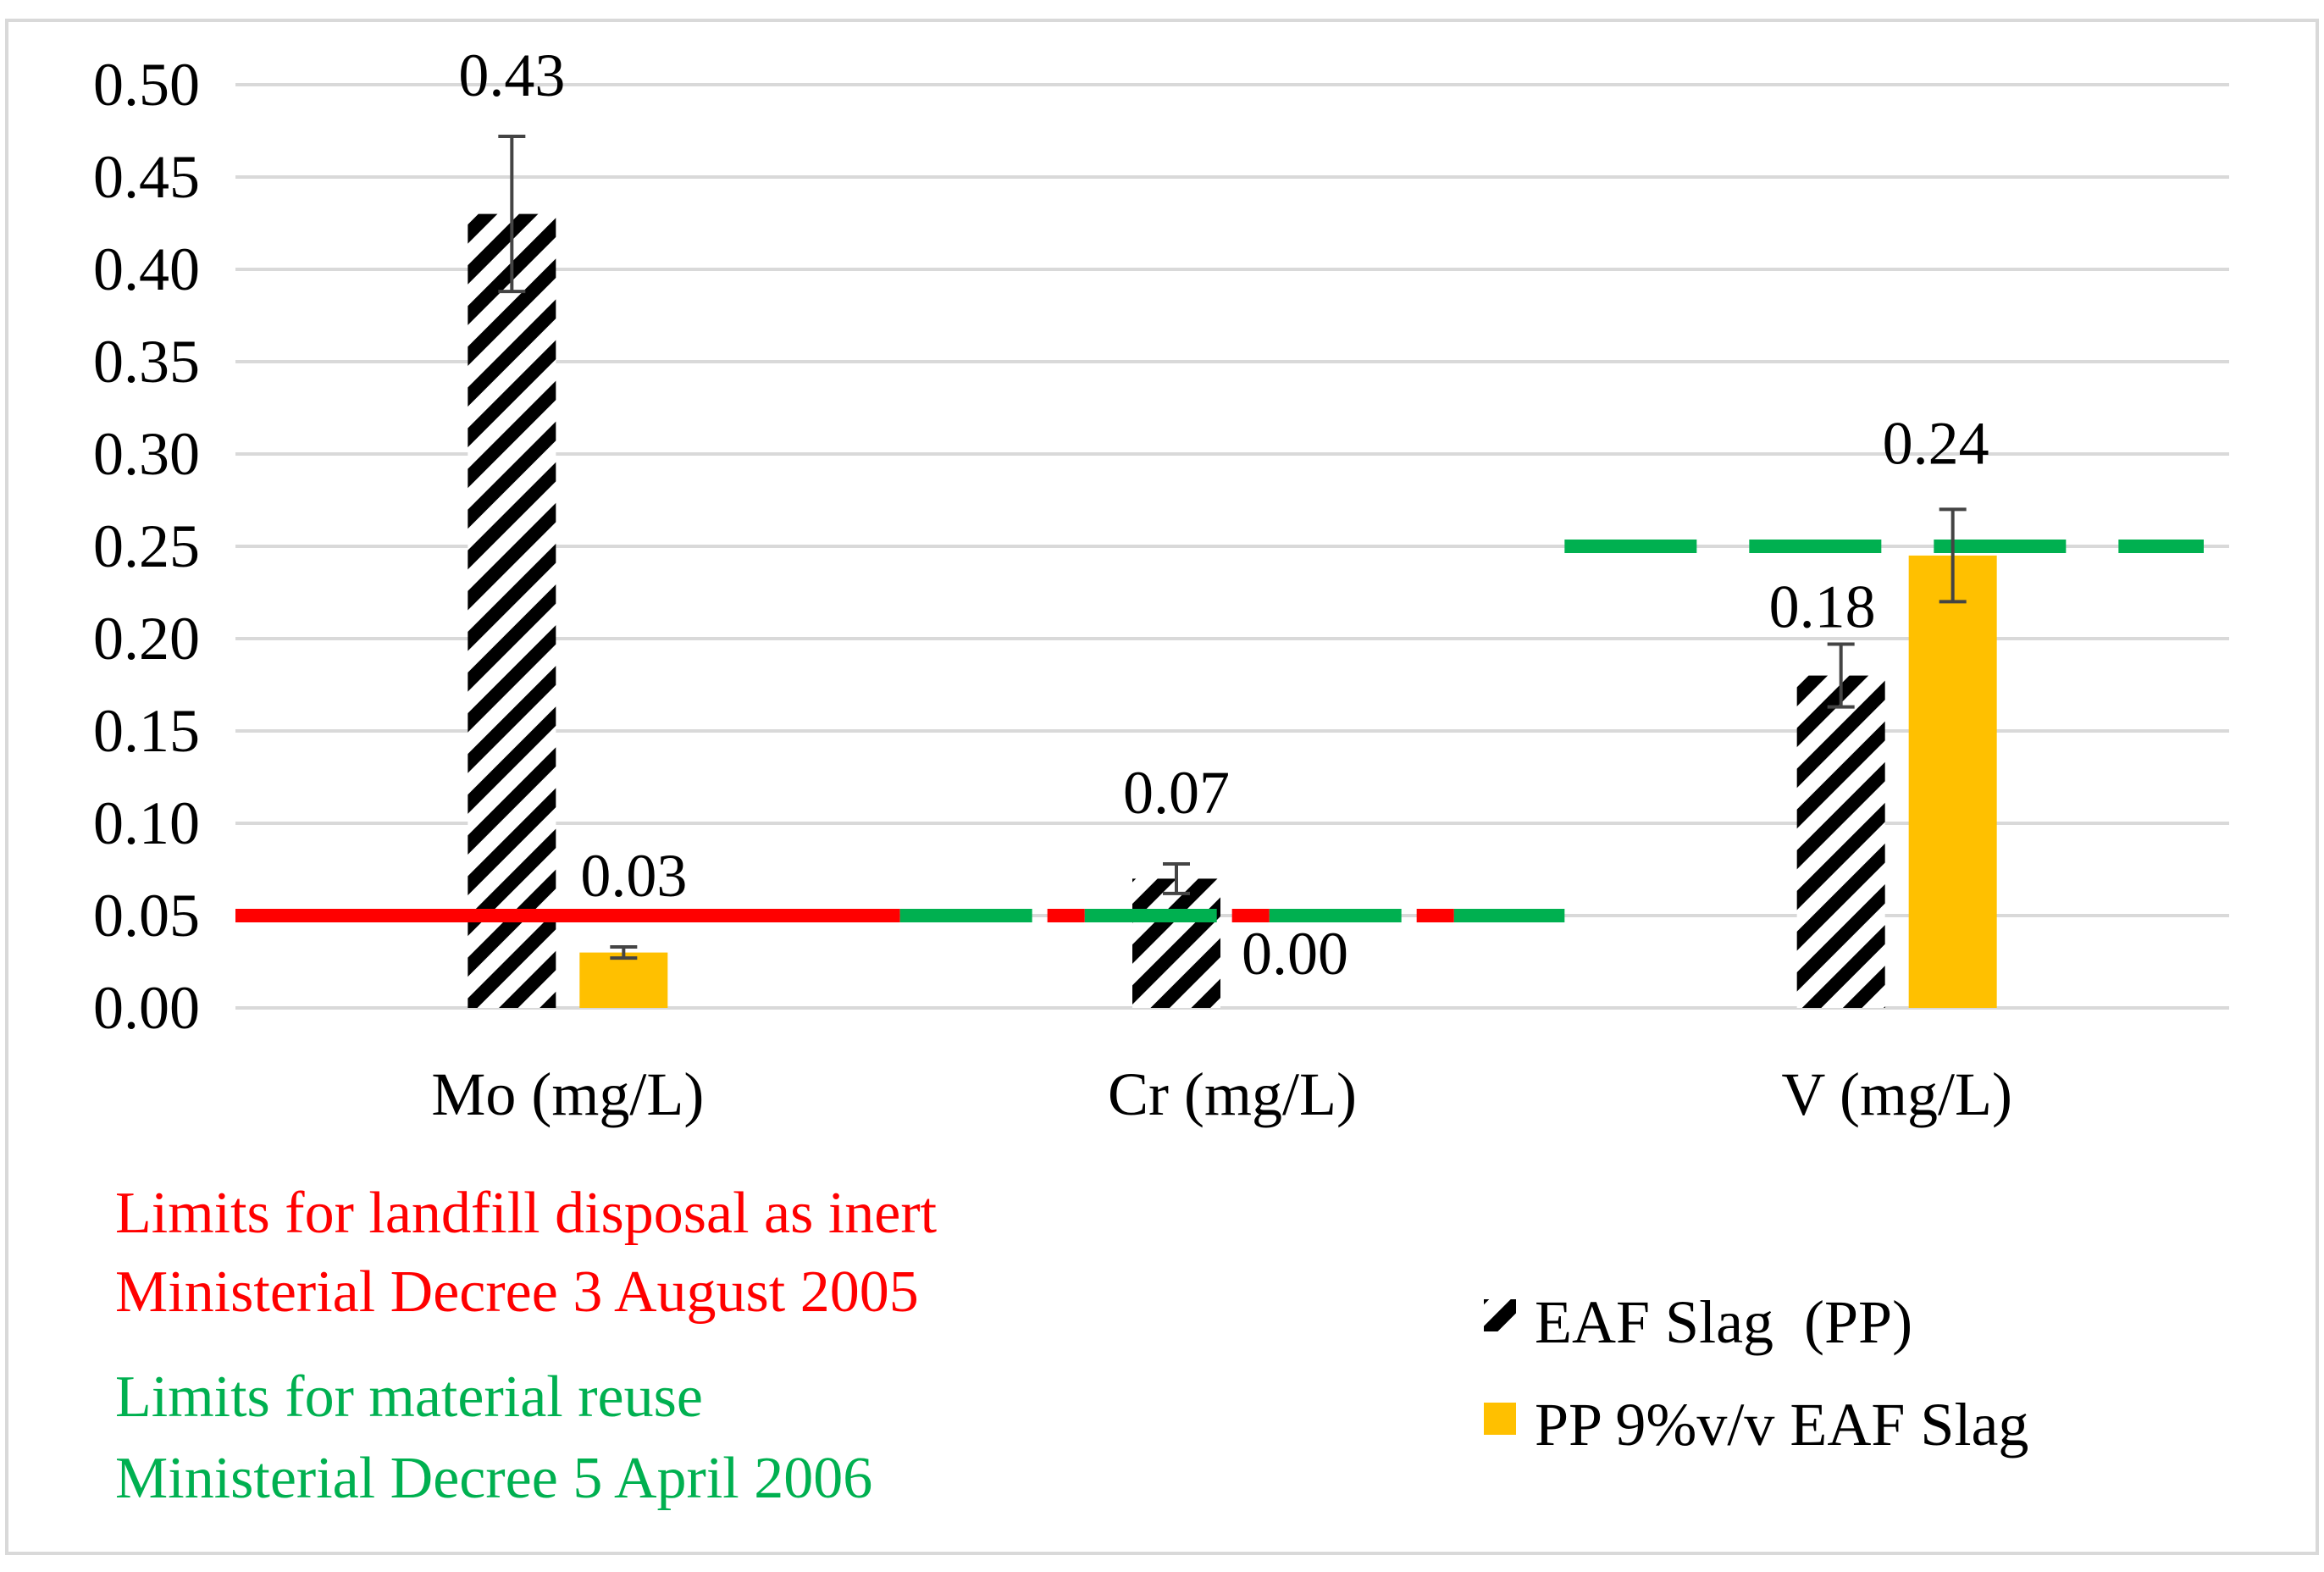 This screenshot has width=2324, height=1572. I want to click on data-label-pp-eaf-slag: 0.03, so click(633, 876).